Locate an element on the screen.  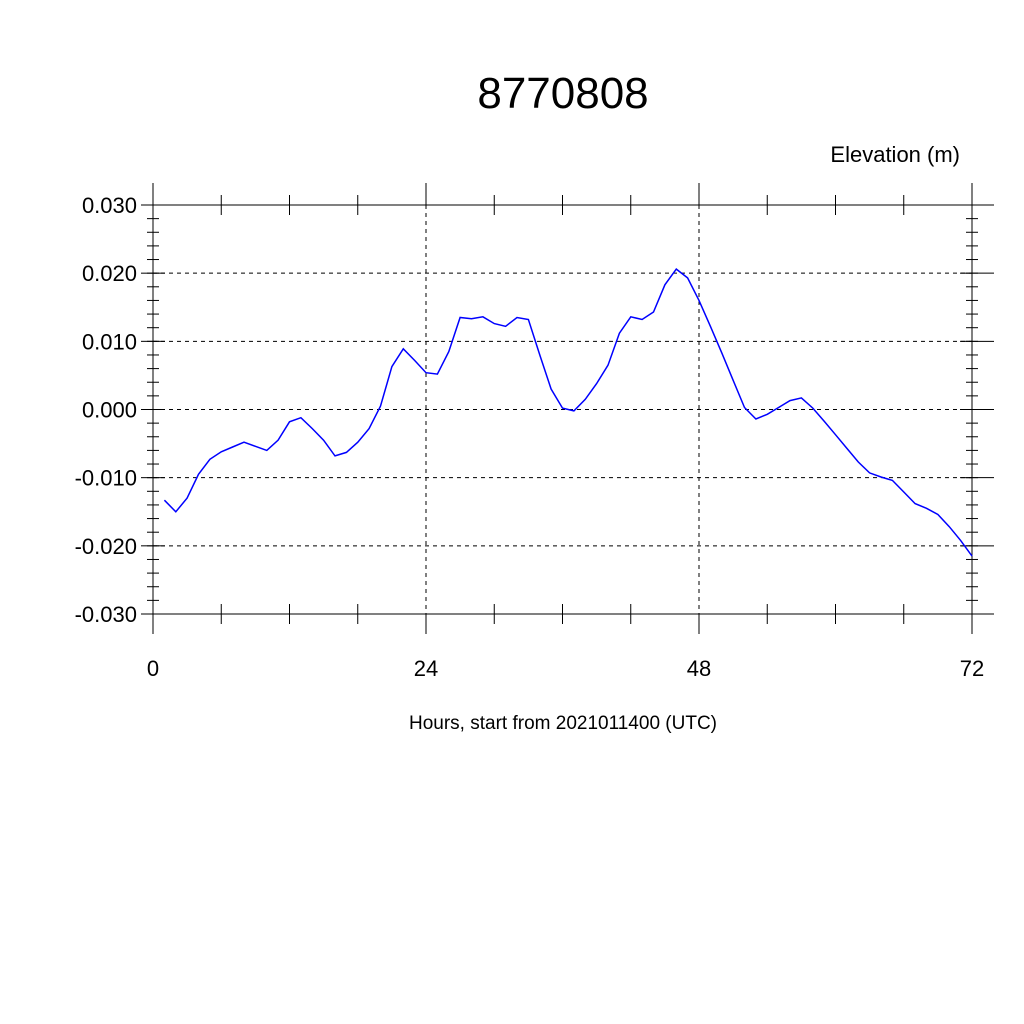
x-tick-label: 0 is located at coordinates (153, 668).